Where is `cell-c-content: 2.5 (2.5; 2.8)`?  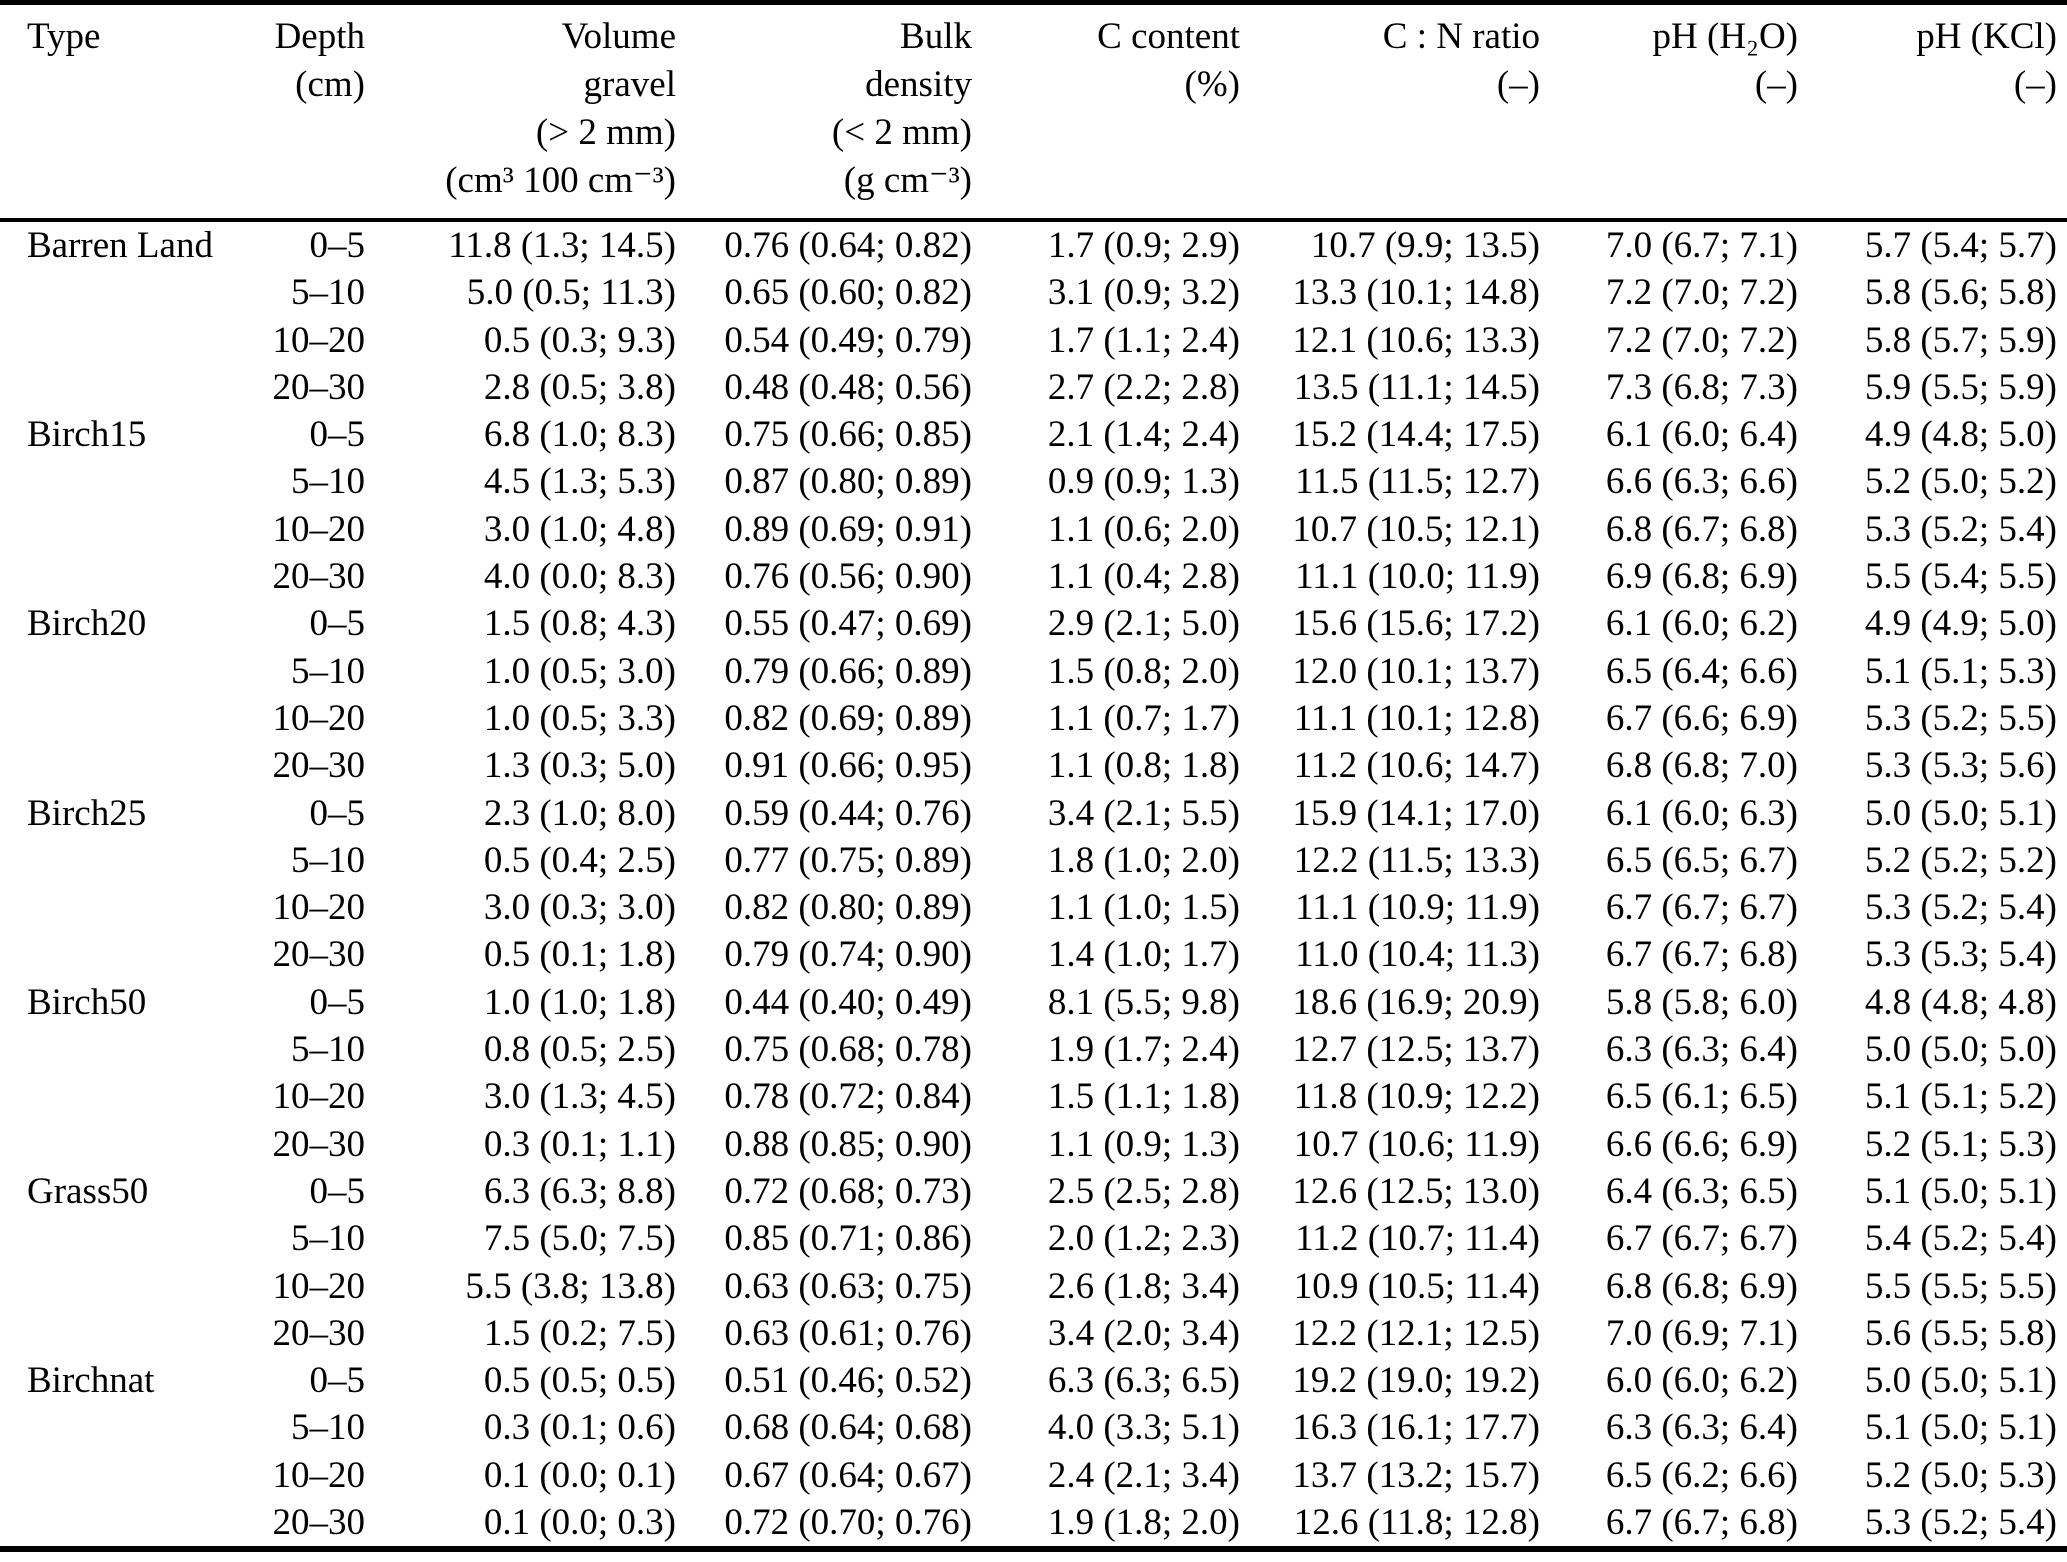
cell-c-content: 2.5 (2.5; 2.8) is located at coordinates (1143, 1191).